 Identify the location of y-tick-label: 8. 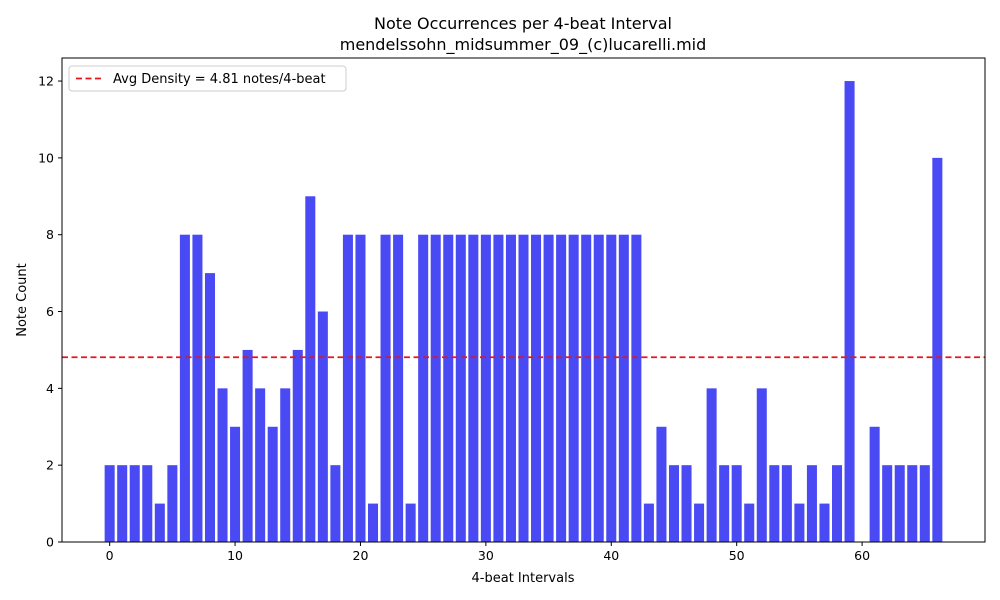
(50, 234).